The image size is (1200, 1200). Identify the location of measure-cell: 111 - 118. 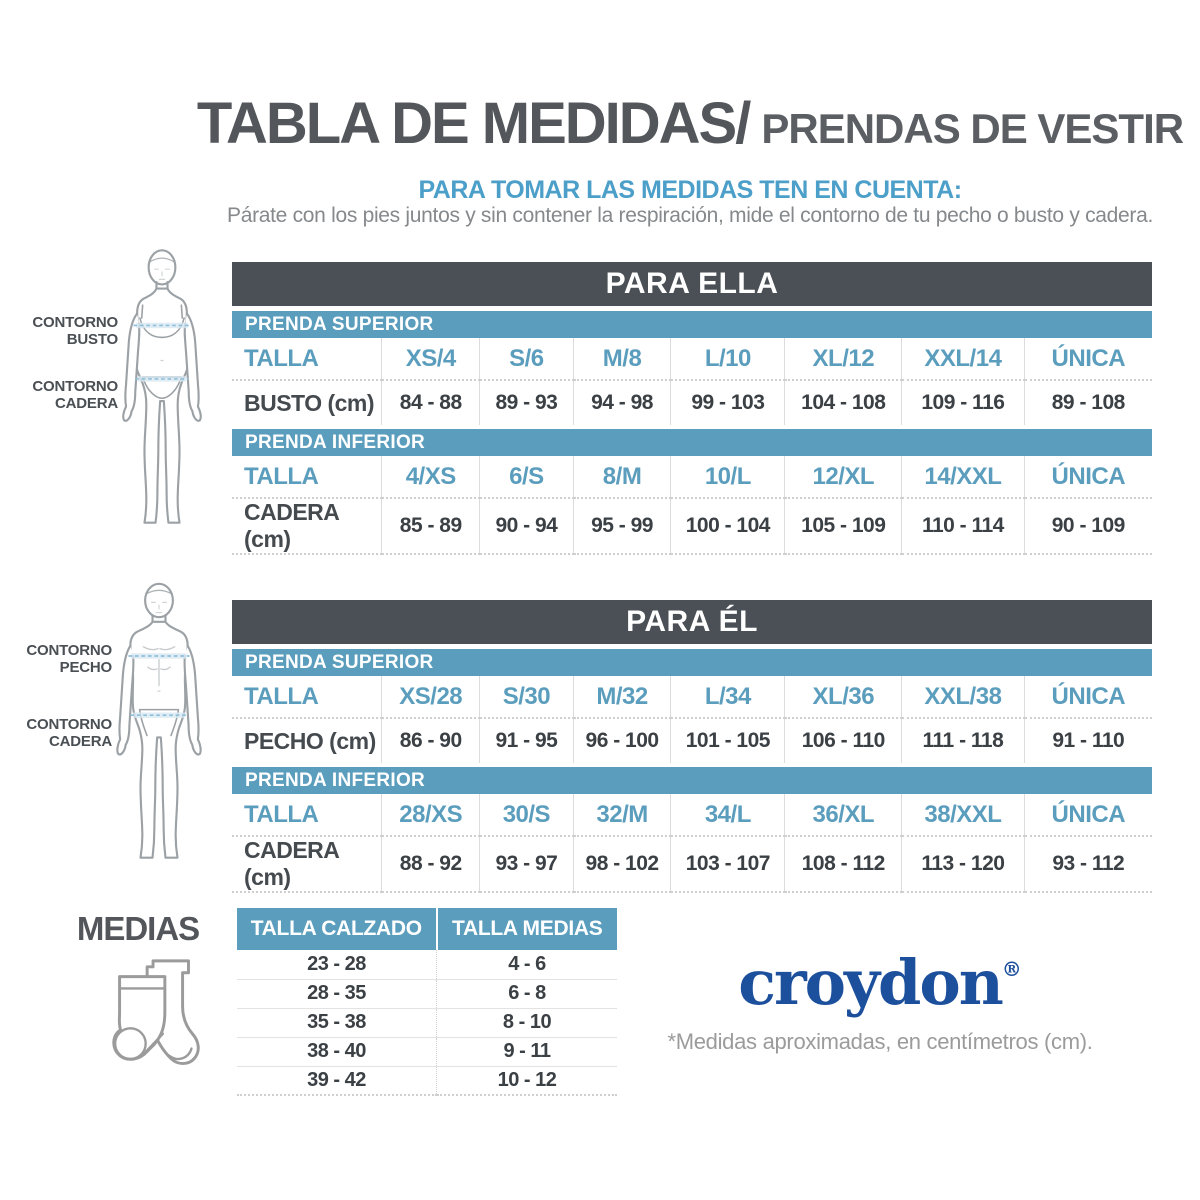
(963, 740).